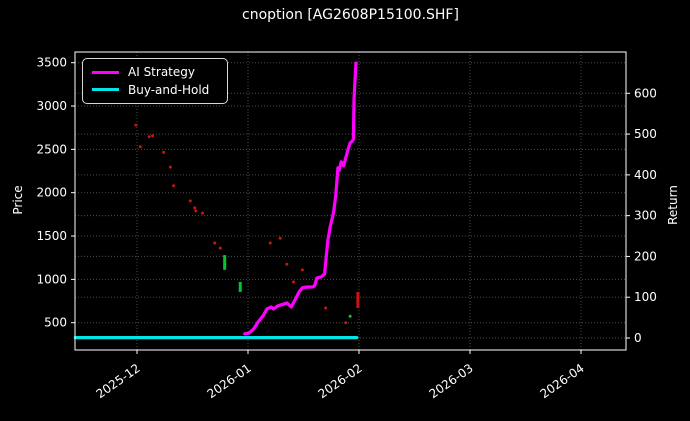 The height and width of the screenshot is (421, 690). I want to click on price-tick-label: 3500, so click(51, 63).